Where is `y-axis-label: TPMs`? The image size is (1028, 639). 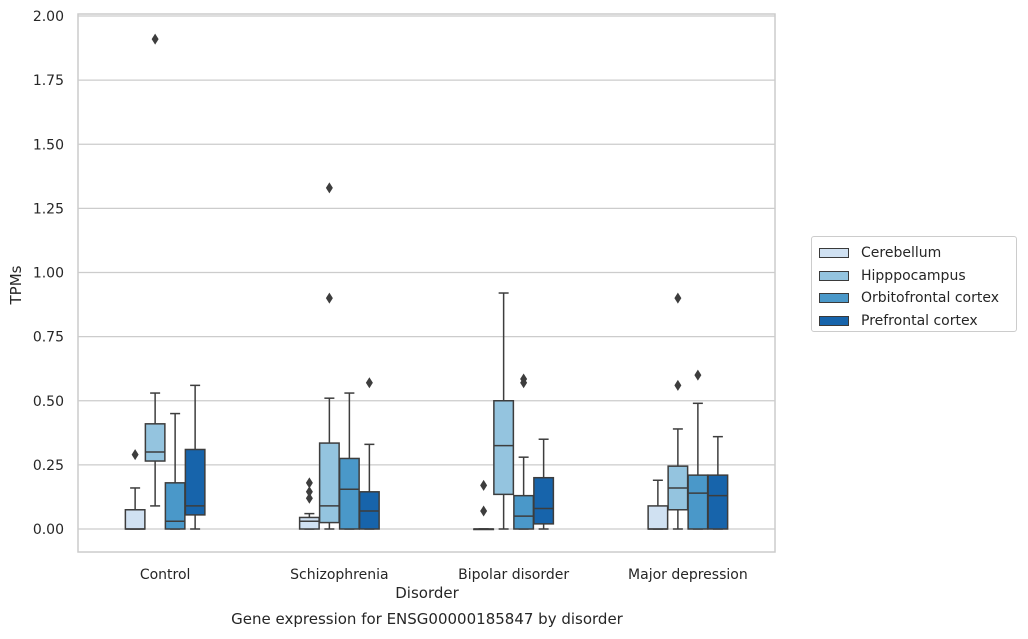 y-axis-label: TPMs is located at coordinates (16, 285).